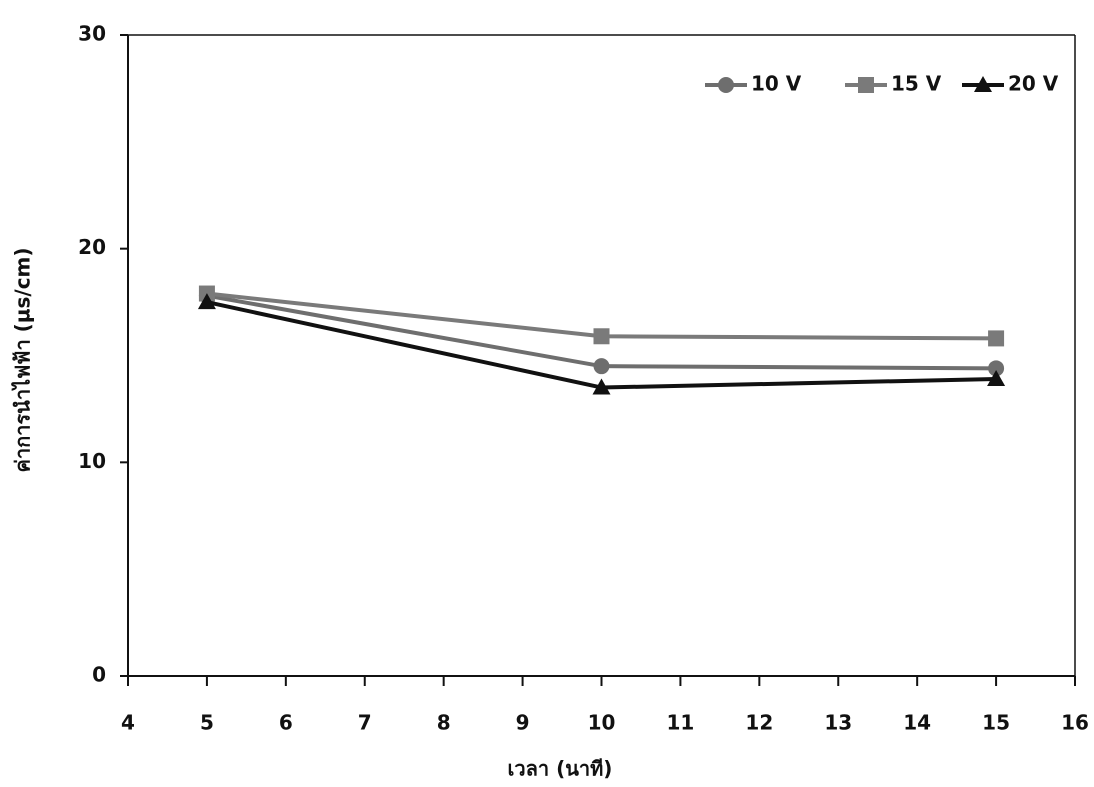 The image size is (1094, 787). What do you see at coordinates (776, 84) in the screenshot?
I see `legend-label: 10 V` at bounding box center [776, 84].